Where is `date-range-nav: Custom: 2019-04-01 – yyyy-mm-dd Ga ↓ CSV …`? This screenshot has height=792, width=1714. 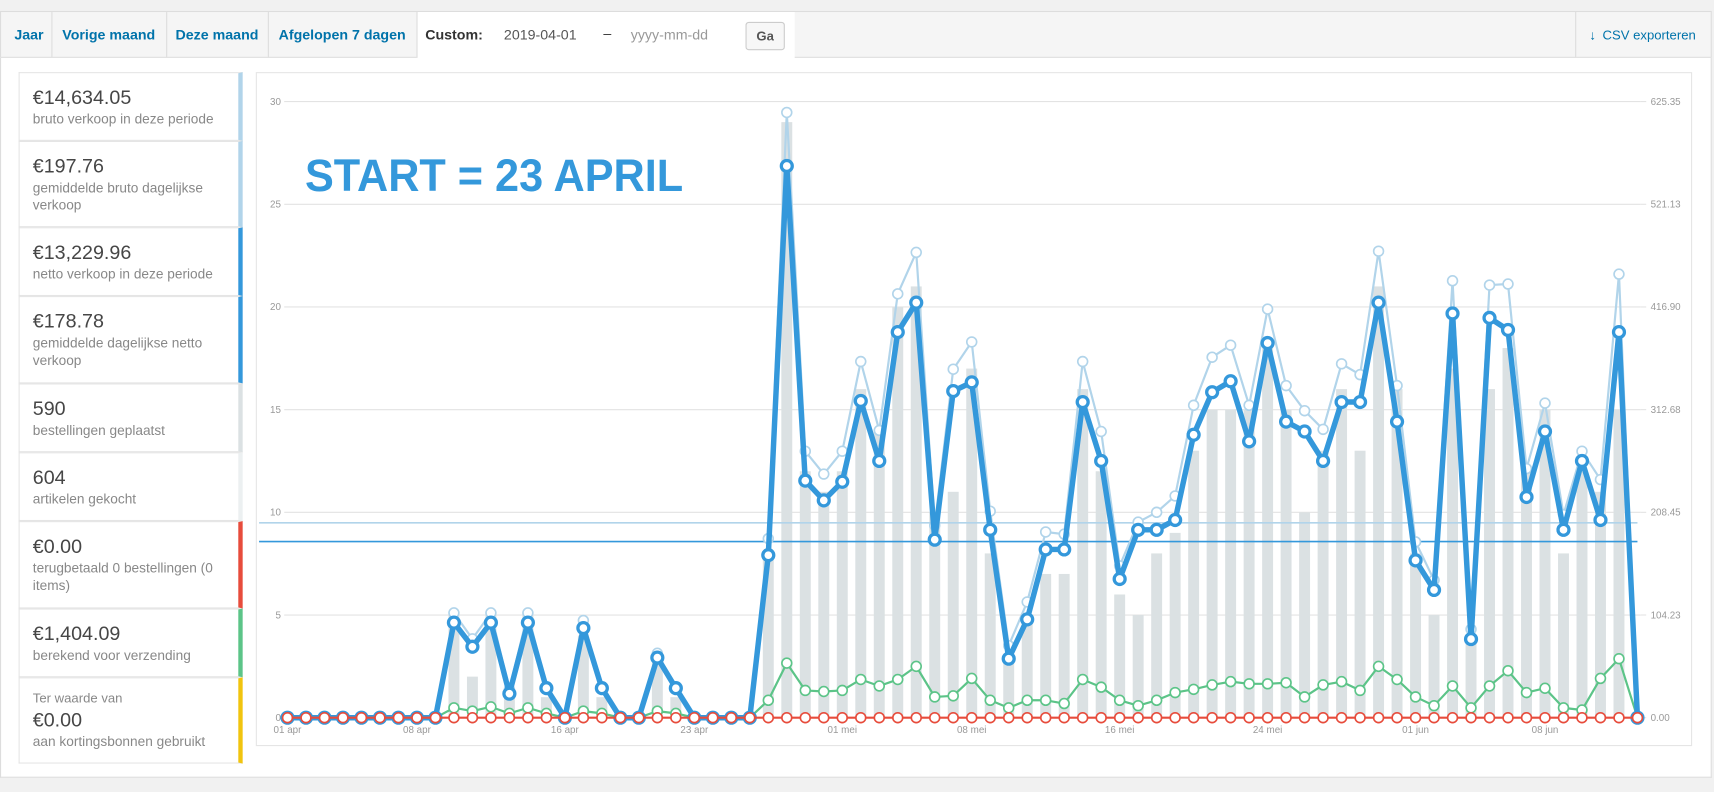
date-range-nav: Custom: 2019-04-01 – yyyy-mm-dd Ga ↓ CSV … is located at coordinates (857, 34).